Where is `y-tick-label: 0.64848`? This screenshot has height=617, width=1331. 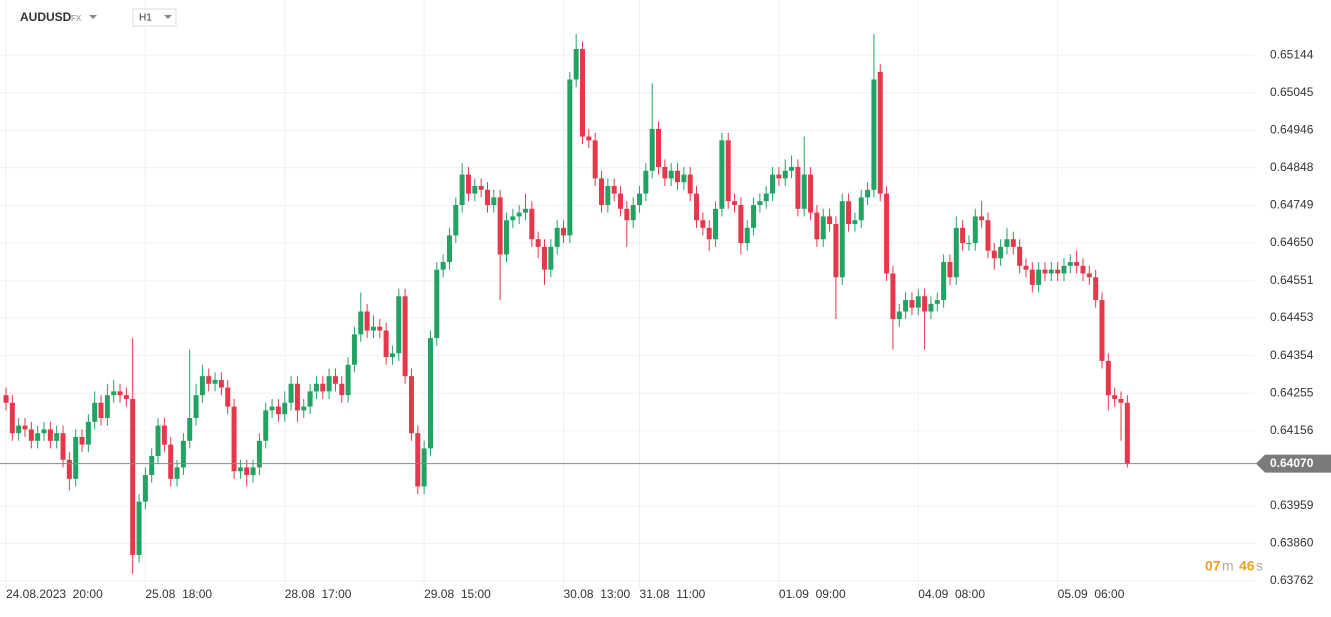 y-tick-label: 0.64848 is located at coordinates (1292, 167).